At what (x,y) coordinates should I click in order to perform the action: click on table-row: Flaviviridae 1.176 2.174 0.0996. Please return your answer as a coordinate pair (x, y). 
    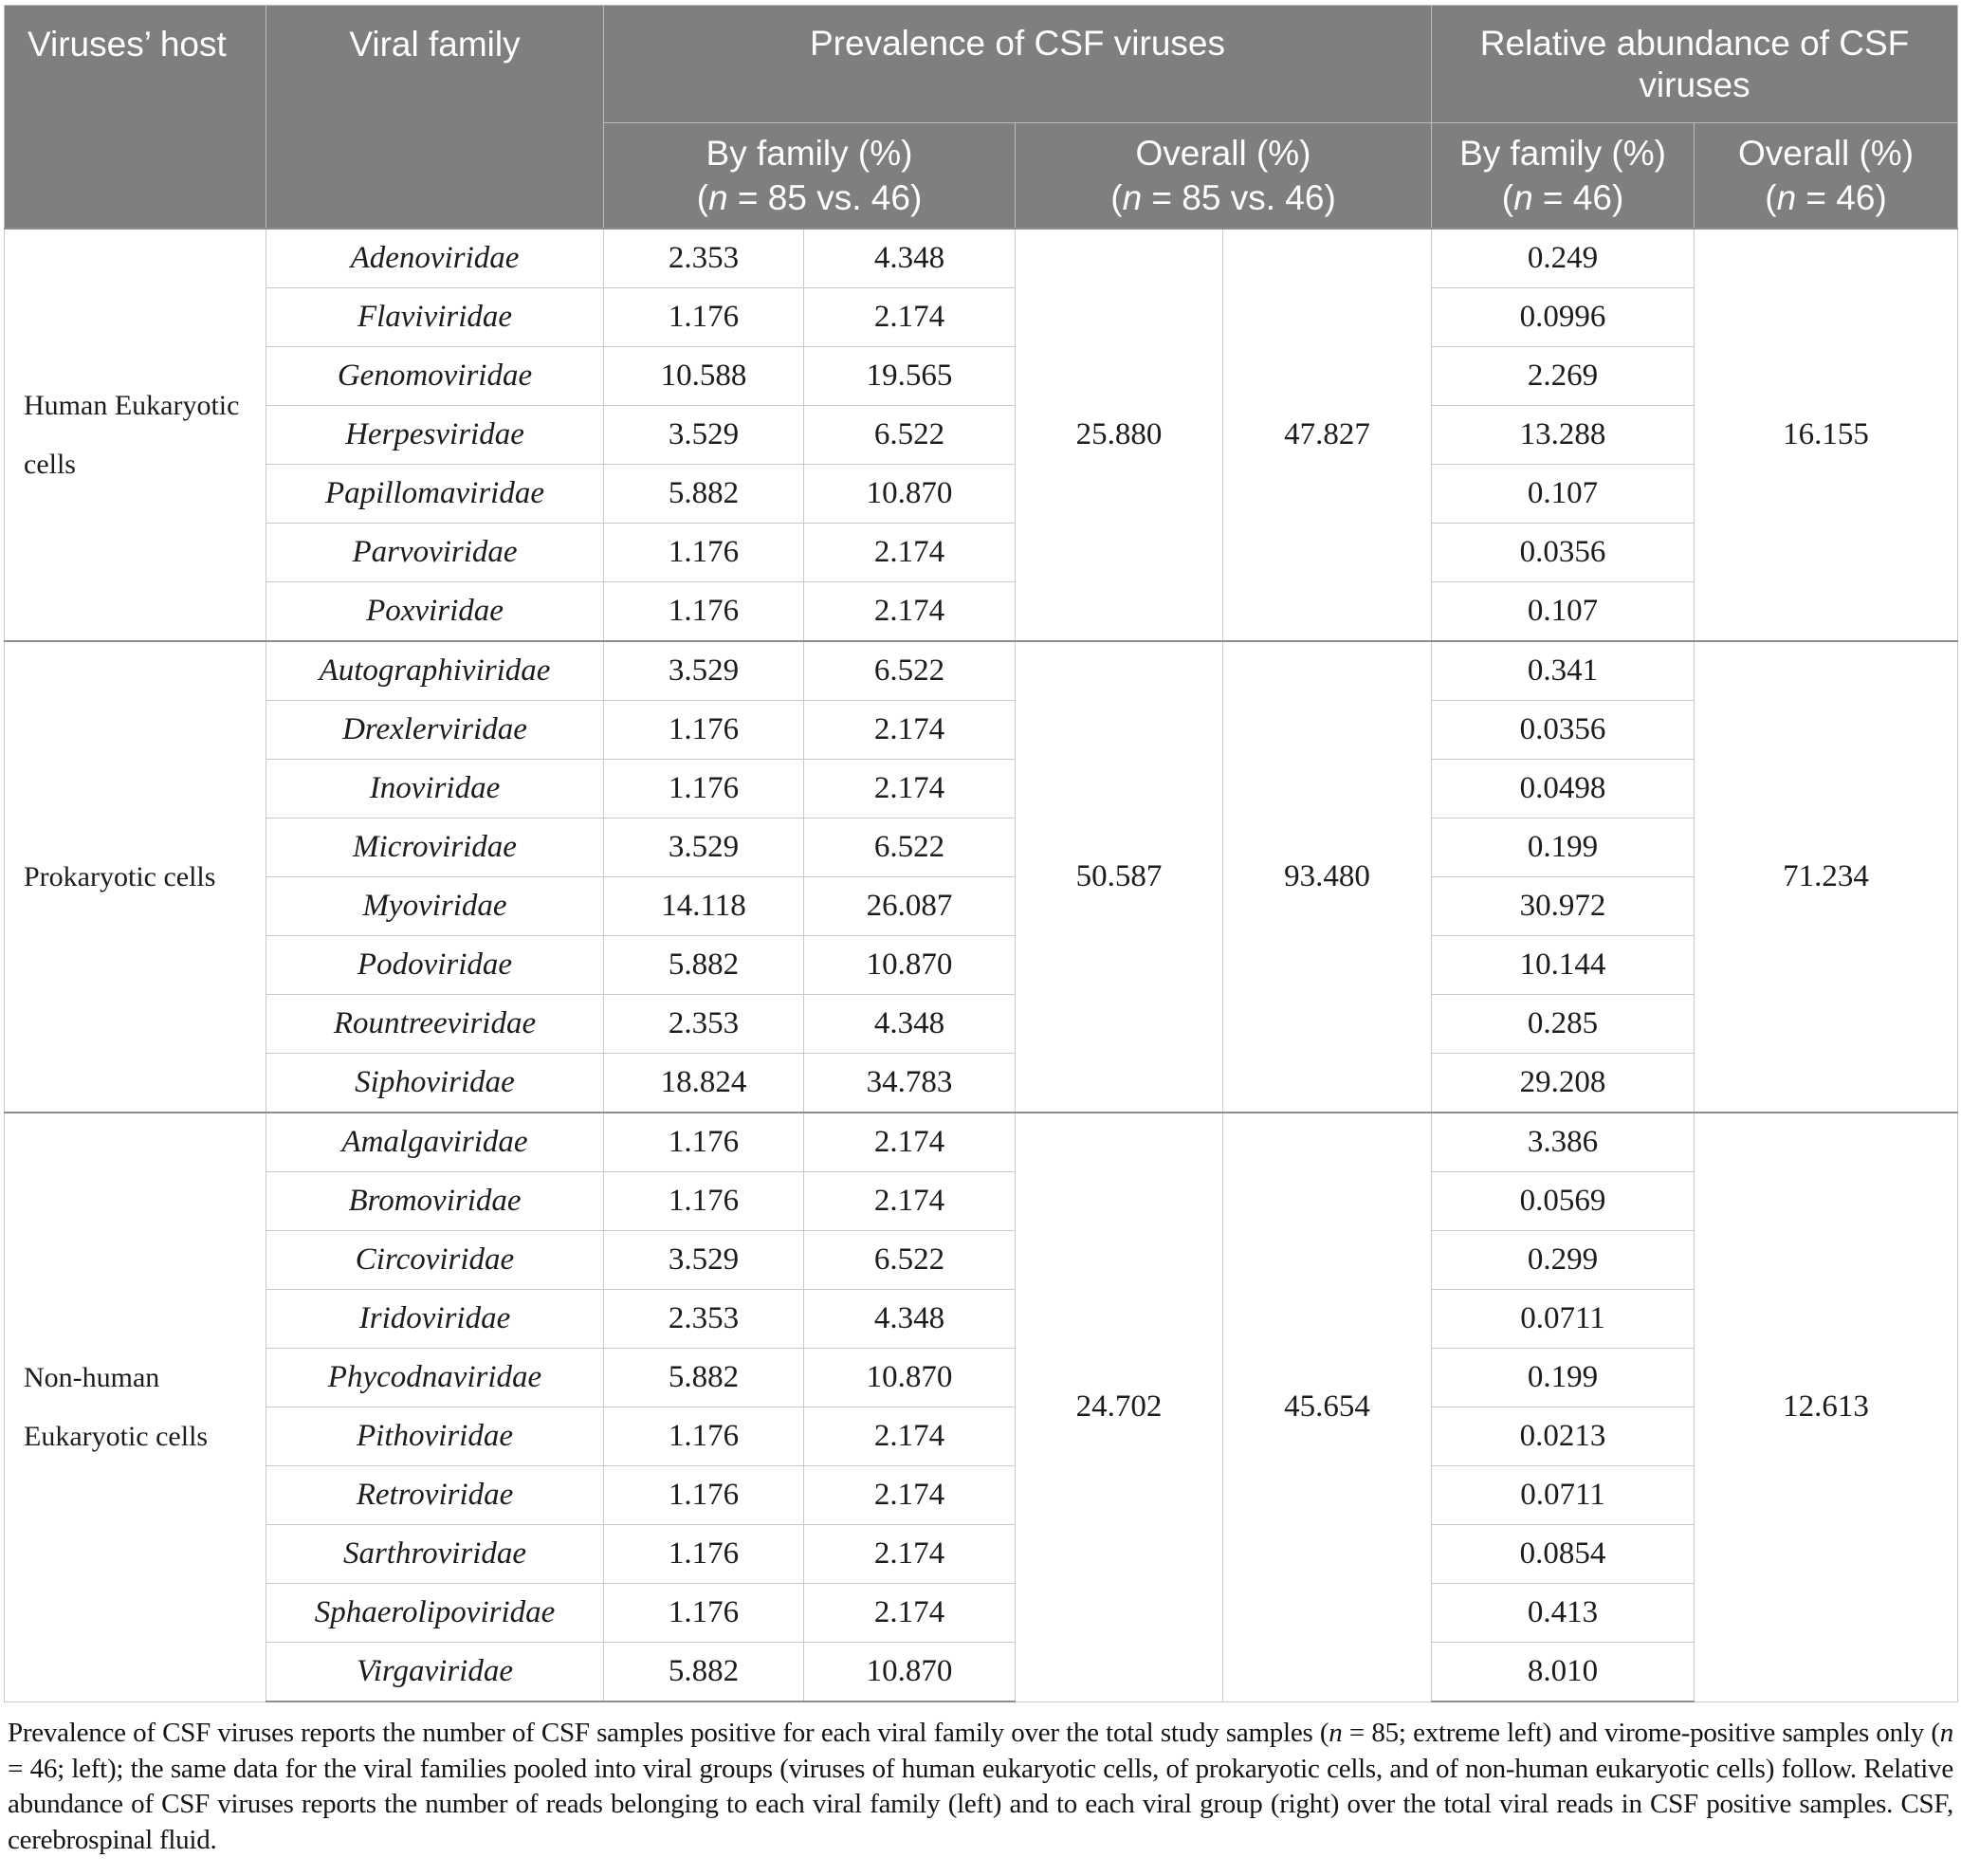
    Looking at the image, I should click on (982, 317).